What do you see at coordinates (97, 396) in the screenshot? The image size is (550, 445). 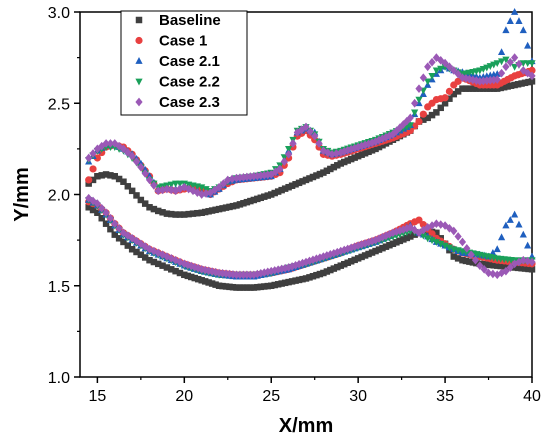 I see `x-tick-label: 15` at bounding box center [97, 396].